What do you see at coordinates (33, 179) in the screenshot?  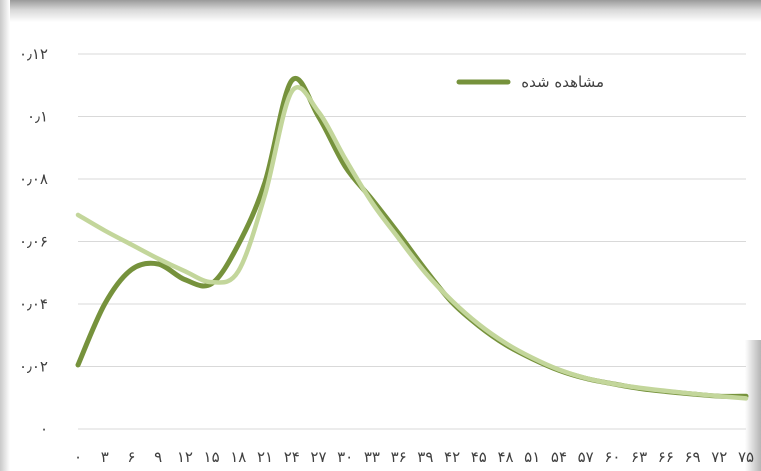 I see `y-tick-label: ۰٫۰۸` at bounding box center [33, 179].